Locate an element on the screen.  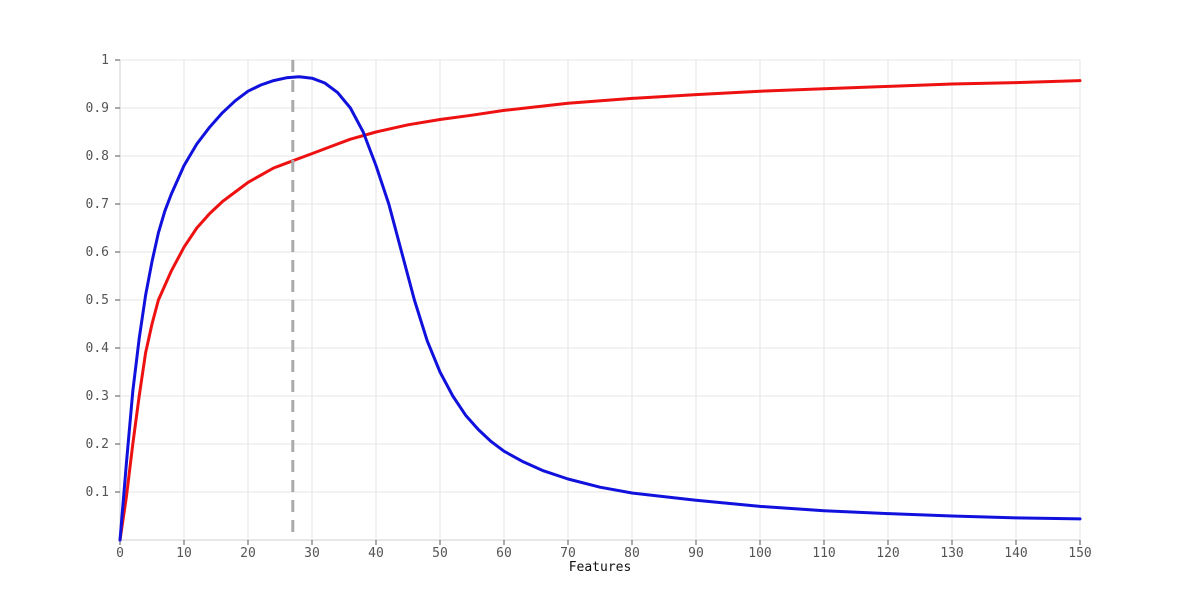
x-tick-label: 50 is located at coordinates (440, 553).